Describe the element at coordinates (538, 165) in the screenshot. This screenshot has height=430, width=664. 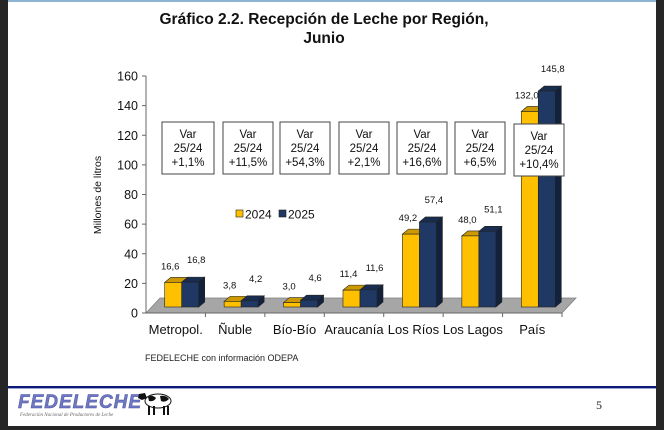
I see `variation-text: +10,4%` at that location.